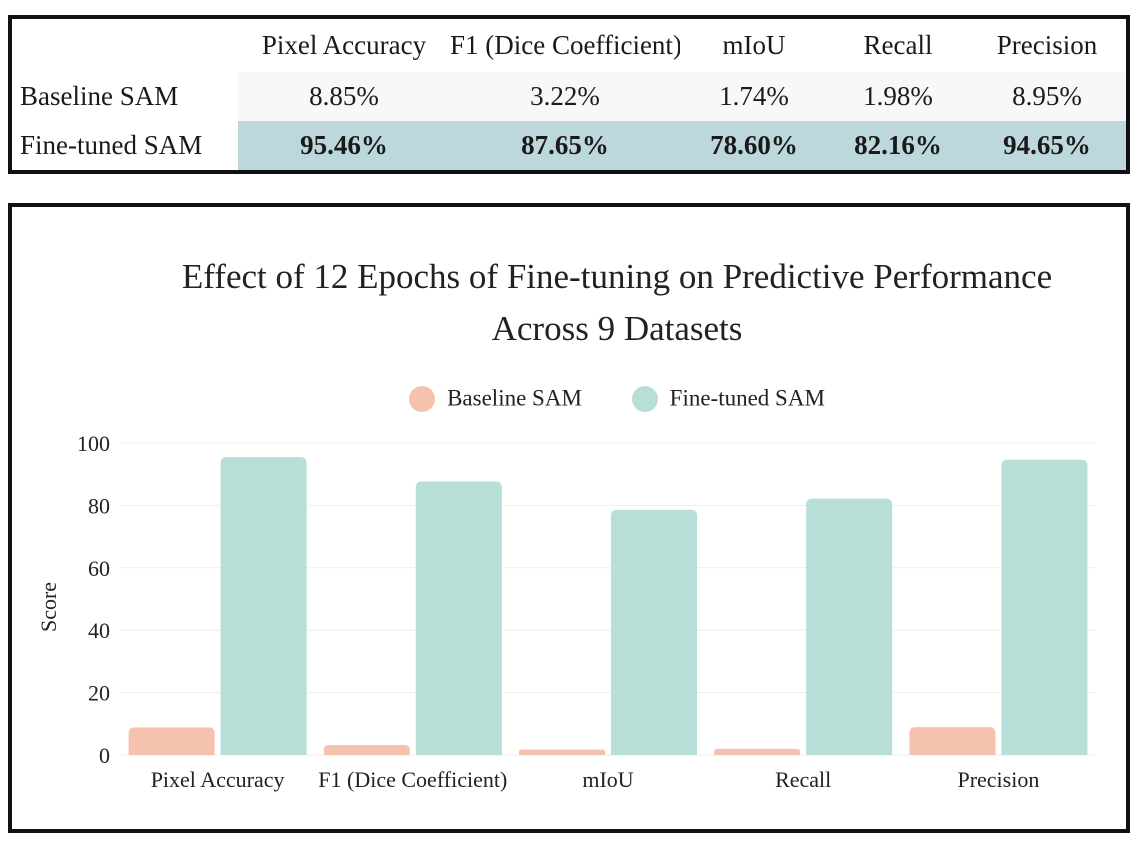  What do you see at coordinates (344, 96) in the screenshot?
I see `cell-baseline-pixel-accuracy: 8.85%` at bounding box center [344, 96].